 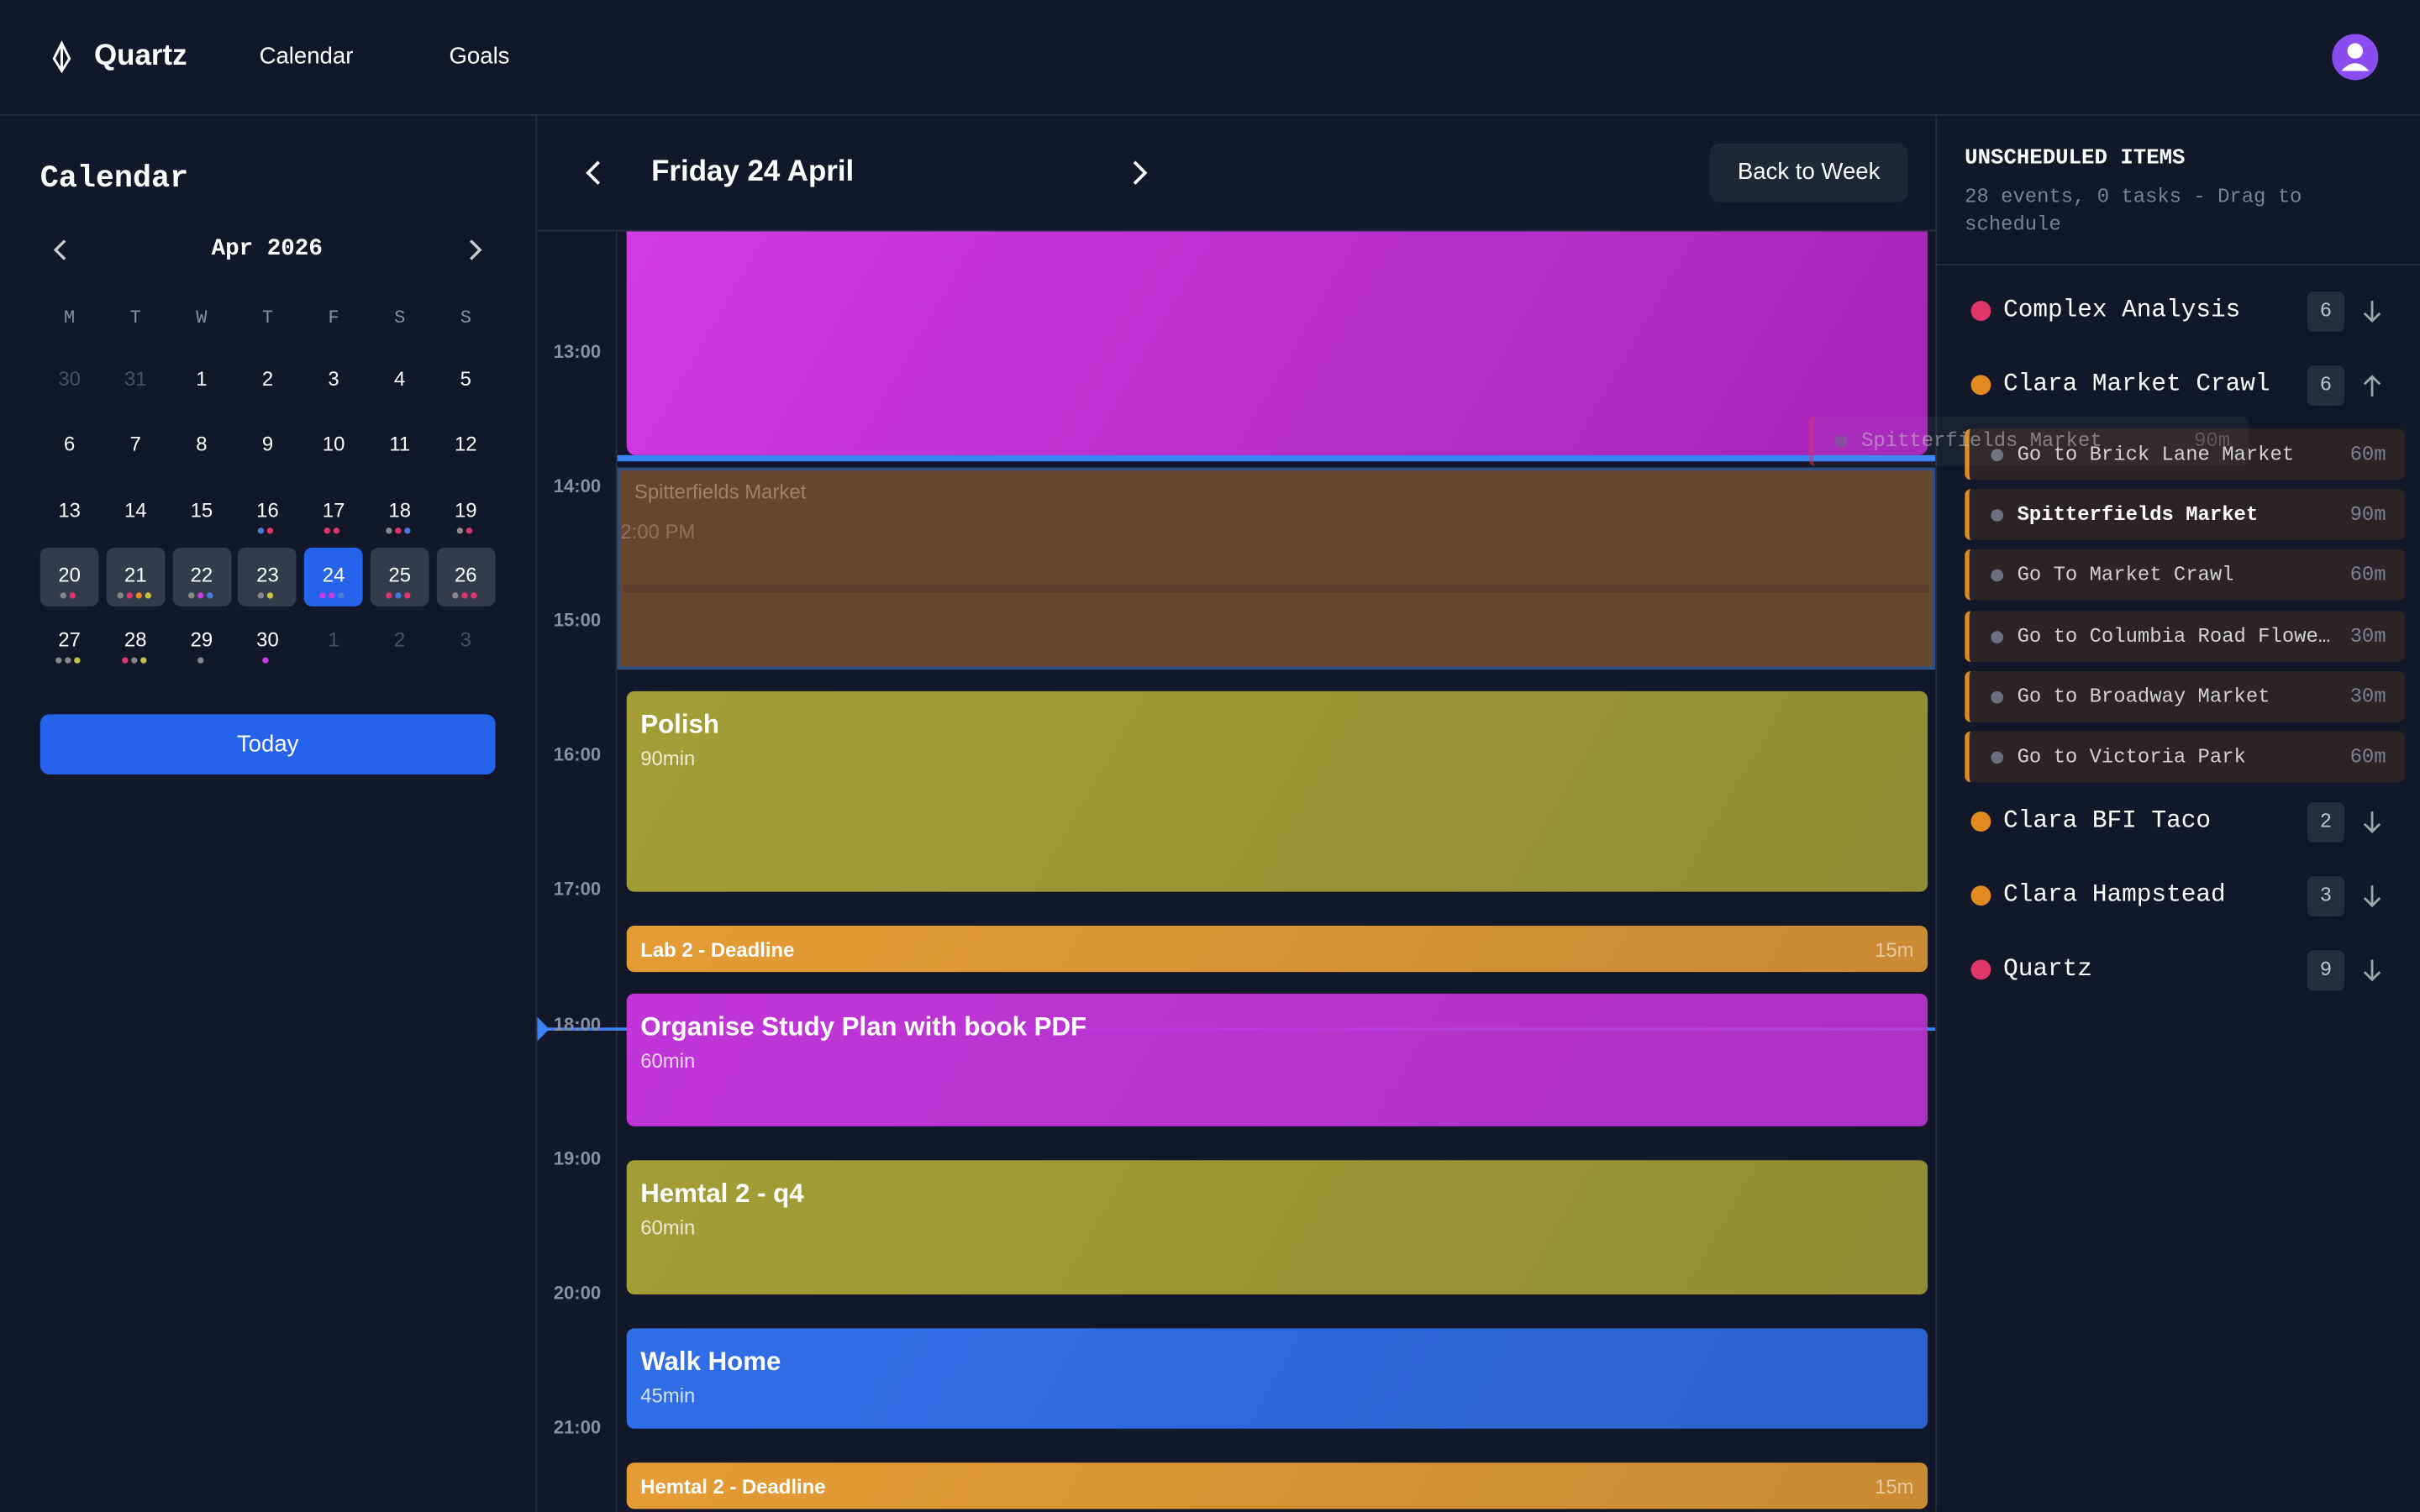 What do you see at coordinates (69, 574) in the screenshot?
I see `day: 20` at bounding box center [69, 574].